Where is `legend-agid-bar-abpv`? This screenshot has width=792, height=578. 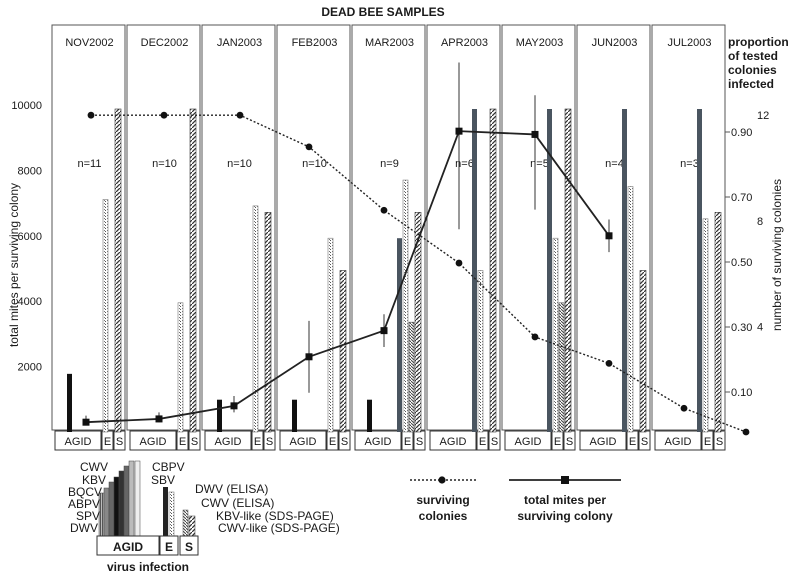 legend-agid-bar-abpv is located at coordinates (111, 509).